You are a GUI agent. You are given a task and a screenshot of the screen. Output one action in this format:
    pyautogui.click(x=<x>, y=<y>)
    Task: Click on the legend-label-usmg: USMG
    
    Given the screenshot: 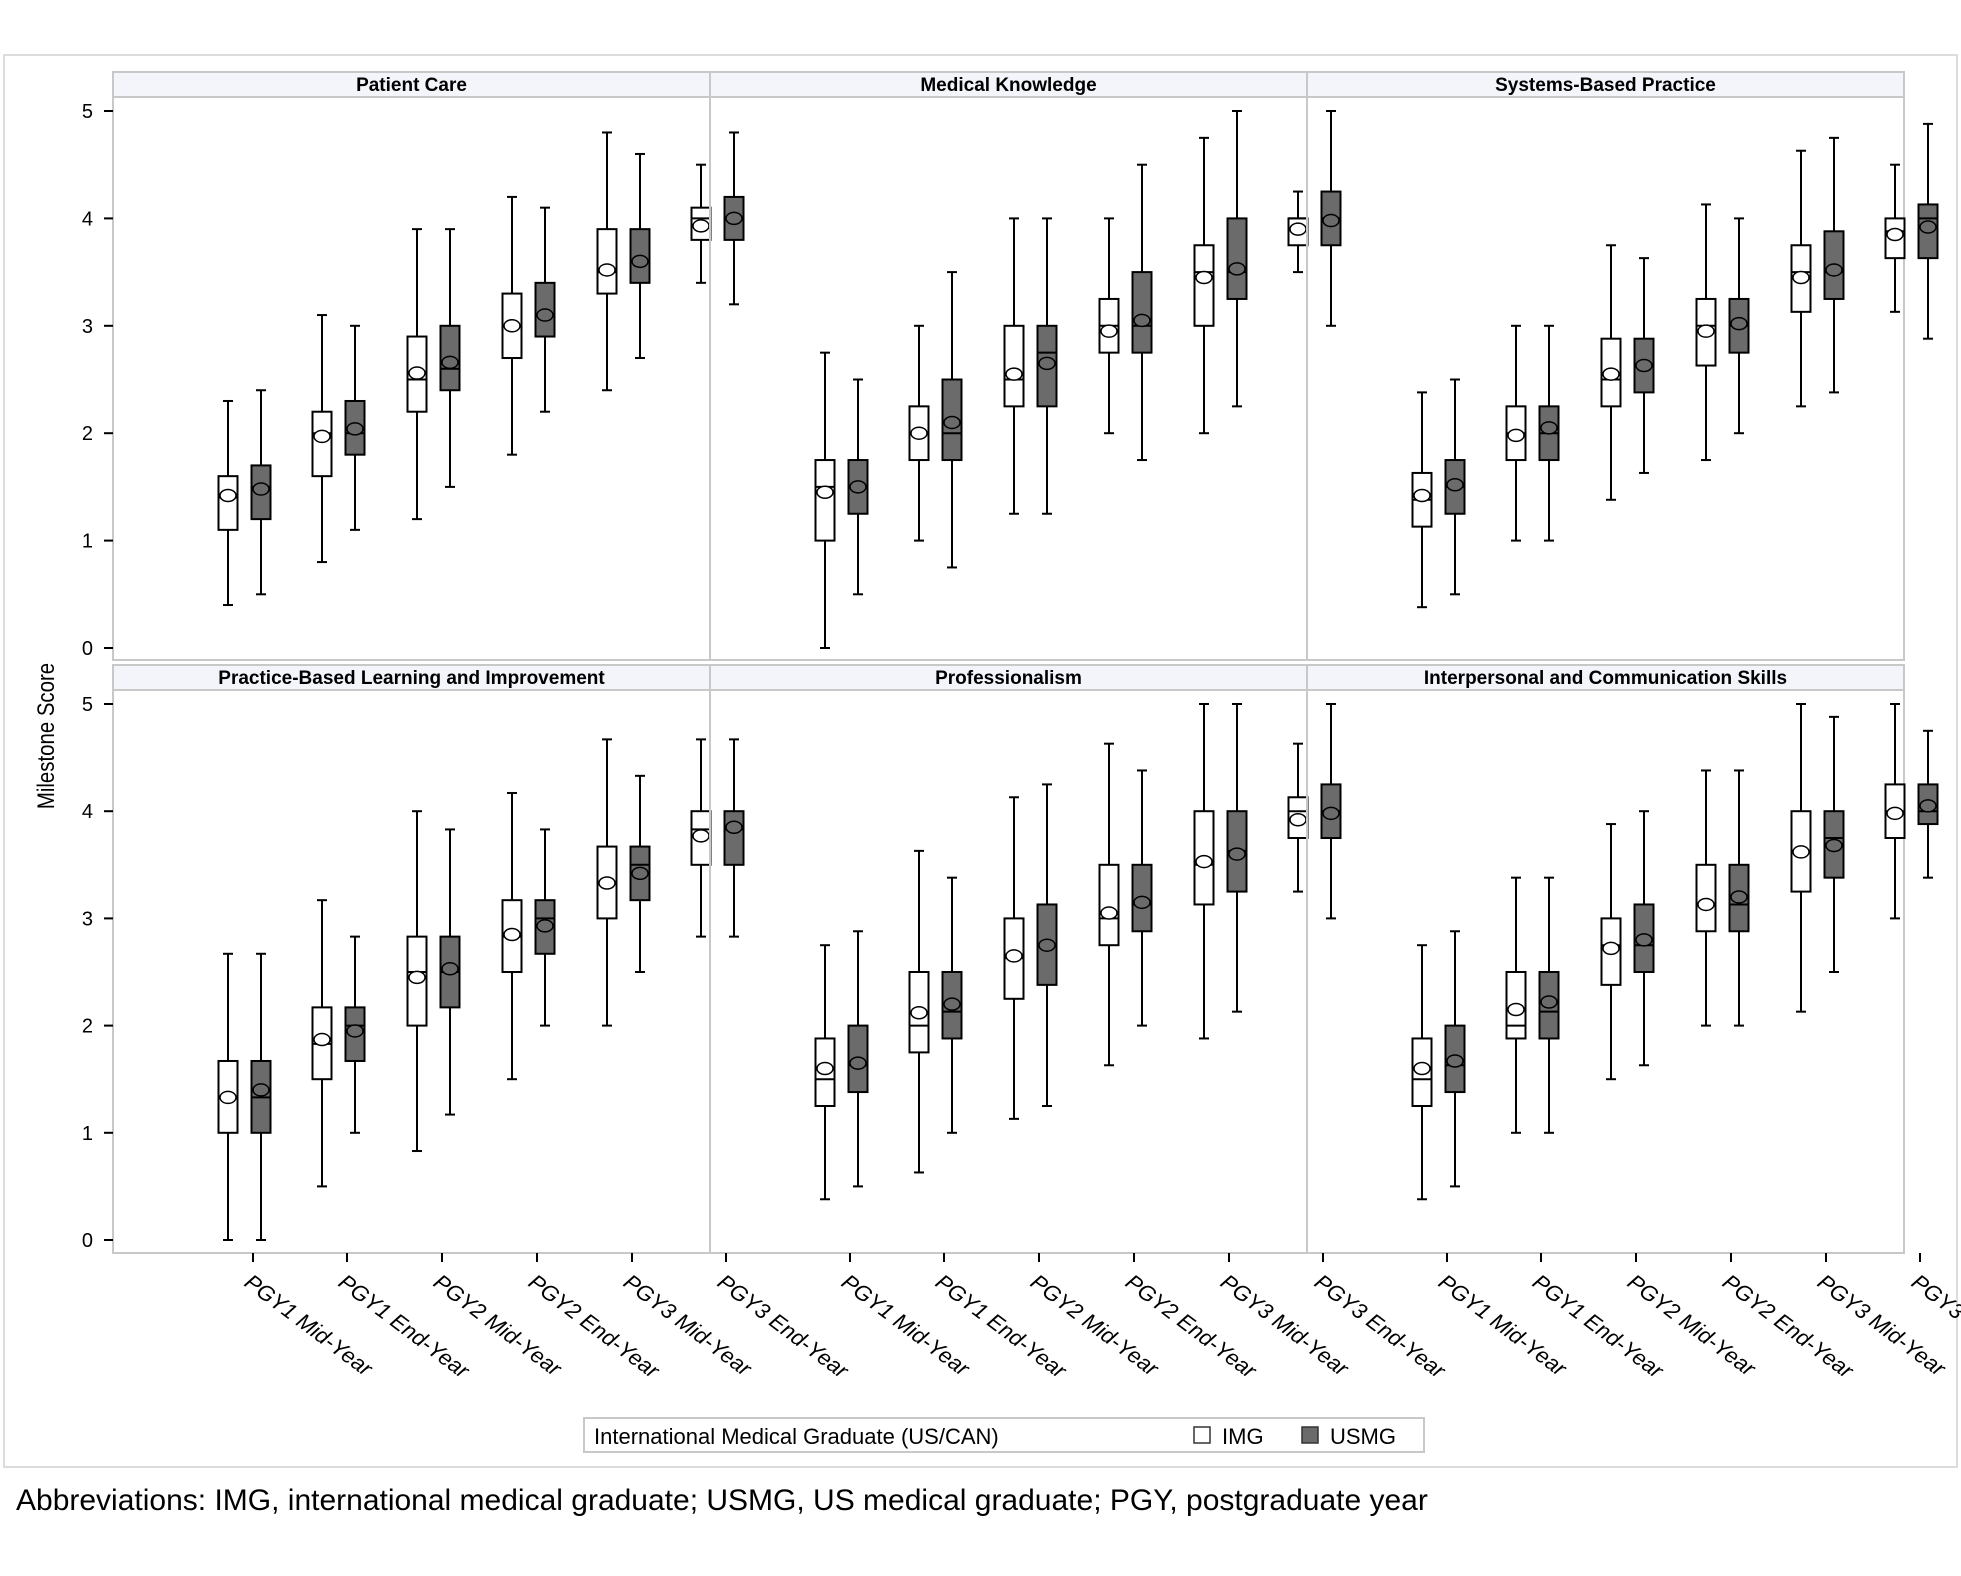 What is the action you would take?
    pyautogui.click(x=1363, y=1436)
    